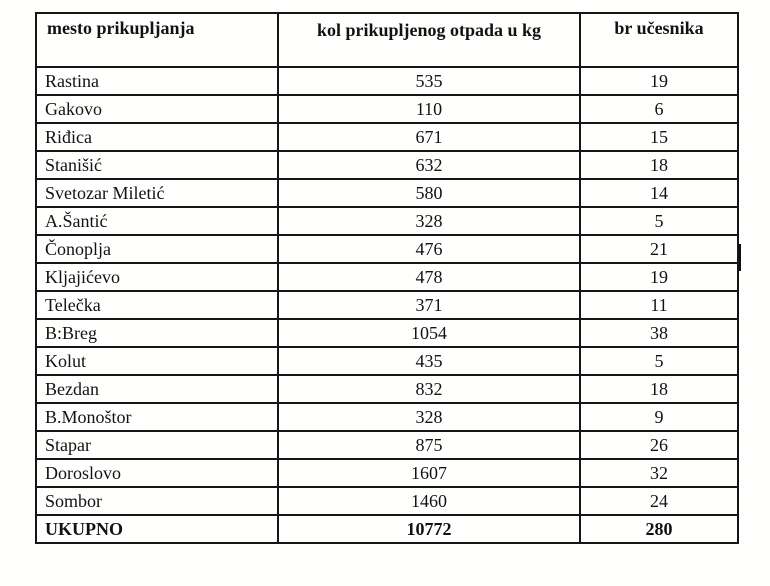 Image resolution: width=770 pixels, height=586 pixels. Describe the element at coordinates (157, 193) in the screenshot. I see `cell-place: Svetozar Miletić` at that location.